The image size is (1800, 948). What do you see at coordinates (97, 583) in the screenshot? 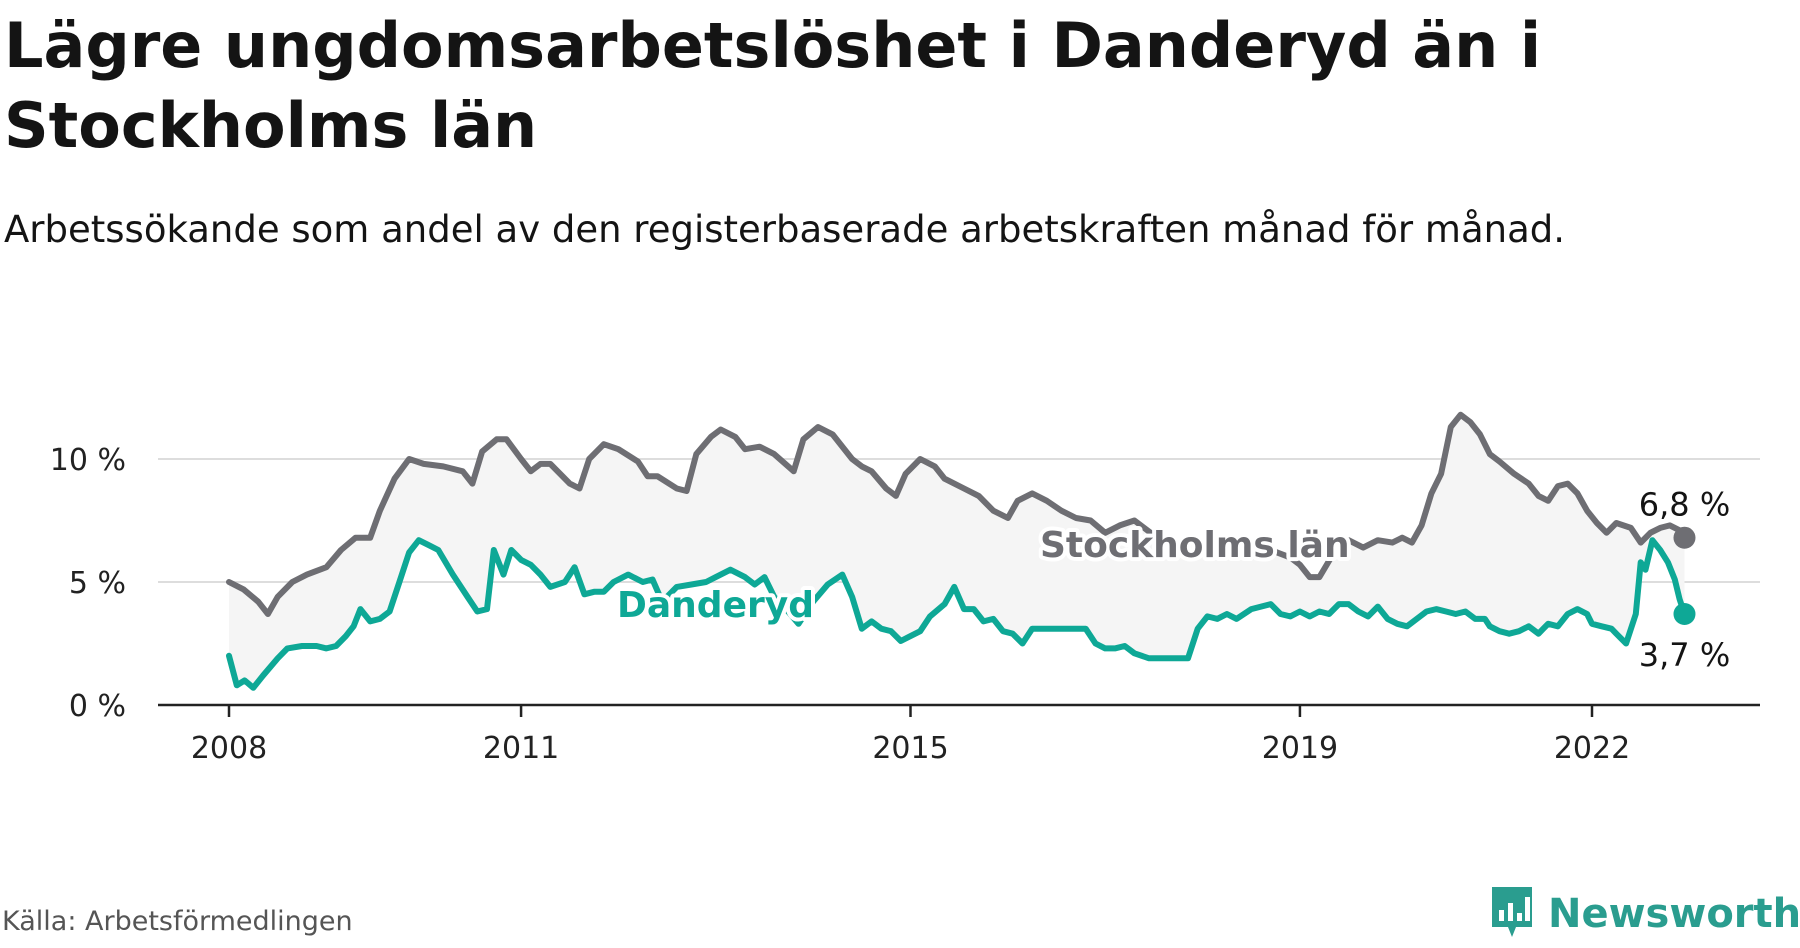
I see `y-tick-label: 5 %` at bounding box center [97, 583].